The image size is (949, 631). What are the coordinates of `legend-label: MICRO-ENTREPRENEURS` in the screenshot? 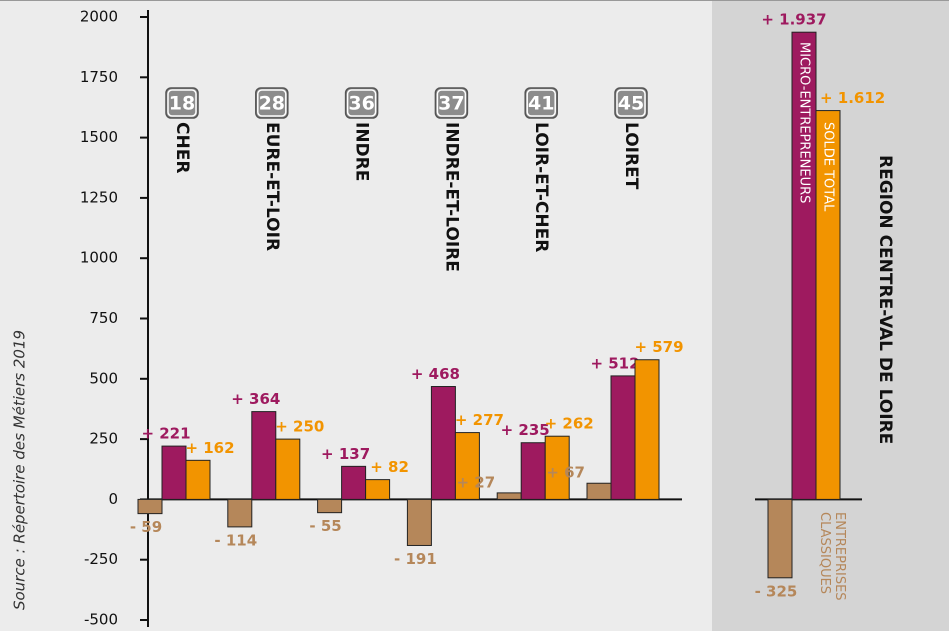 It's located at (804, 122).